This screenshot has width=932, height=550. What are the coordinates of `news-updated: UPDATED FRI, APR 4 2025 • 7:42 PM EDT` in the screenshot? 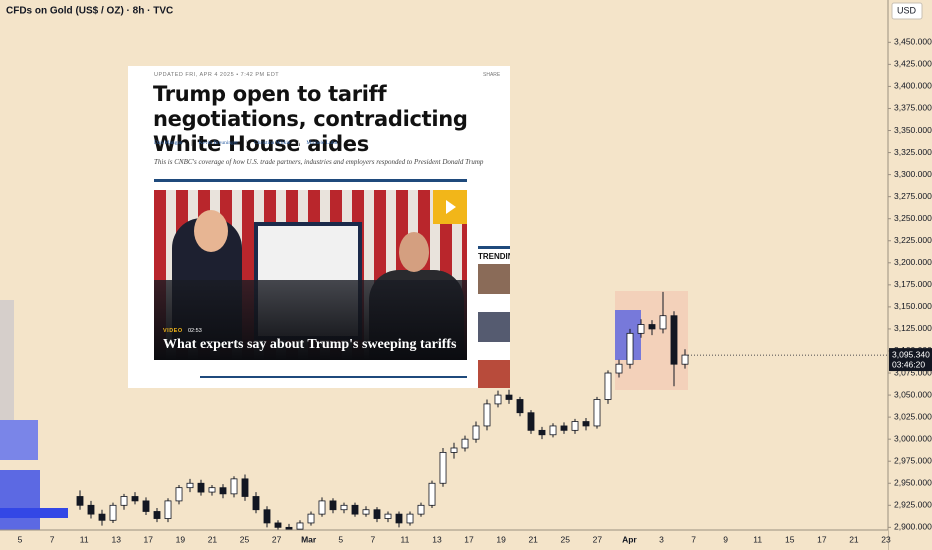 It's located at (217, 75).